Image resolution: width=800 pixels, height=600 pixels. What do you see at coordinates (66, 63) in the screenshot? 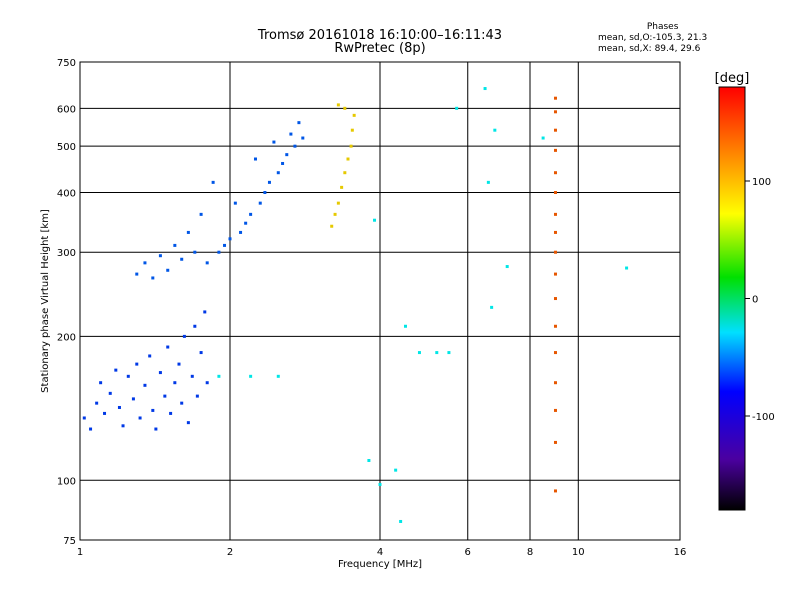
I see `y-tick-label: 750` at bounding box center [66, 63].